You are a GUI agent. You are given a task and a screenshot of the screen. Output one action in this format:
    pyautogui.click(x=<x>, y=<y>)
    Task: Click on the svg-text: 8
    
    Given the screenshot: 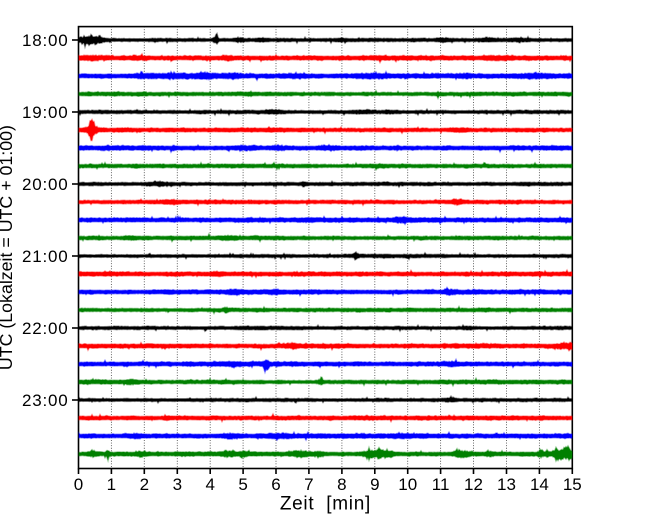 What is the action you would take?
    pyautogui.click(x=341, y=484)
    